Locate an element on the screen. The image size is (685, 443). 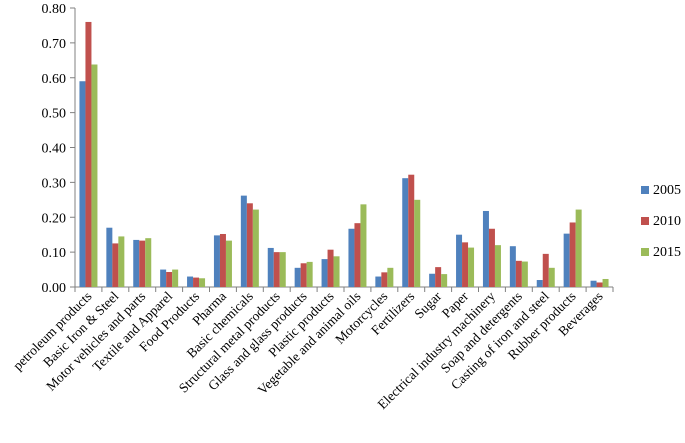
y-tick-label: 0.50 is located at coordinates (54, 114).